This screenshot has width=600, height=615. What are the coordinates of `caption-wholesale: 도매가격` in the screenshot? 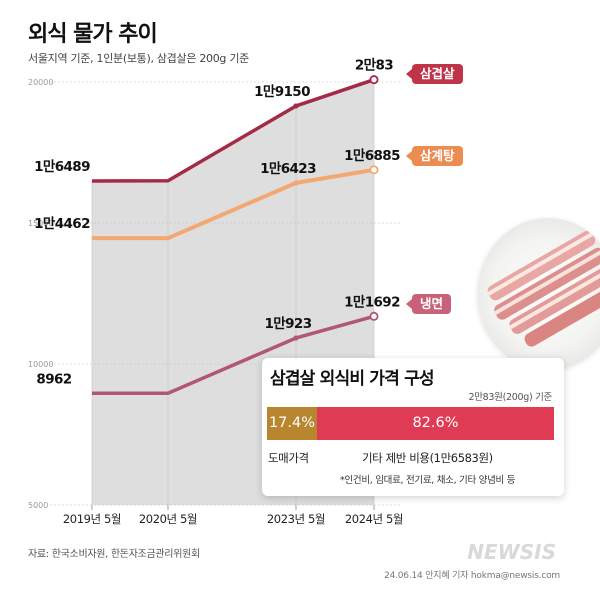 It's located at (288, 458).